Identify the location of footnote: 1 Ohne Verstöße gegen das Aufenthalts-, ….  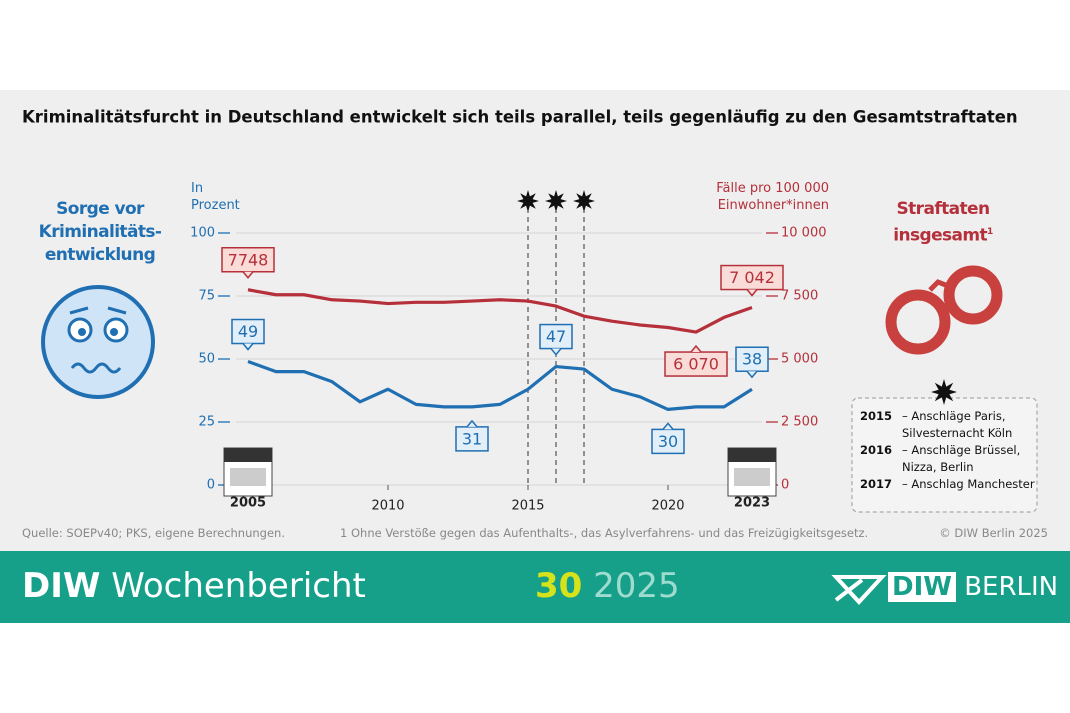
(604, 533).